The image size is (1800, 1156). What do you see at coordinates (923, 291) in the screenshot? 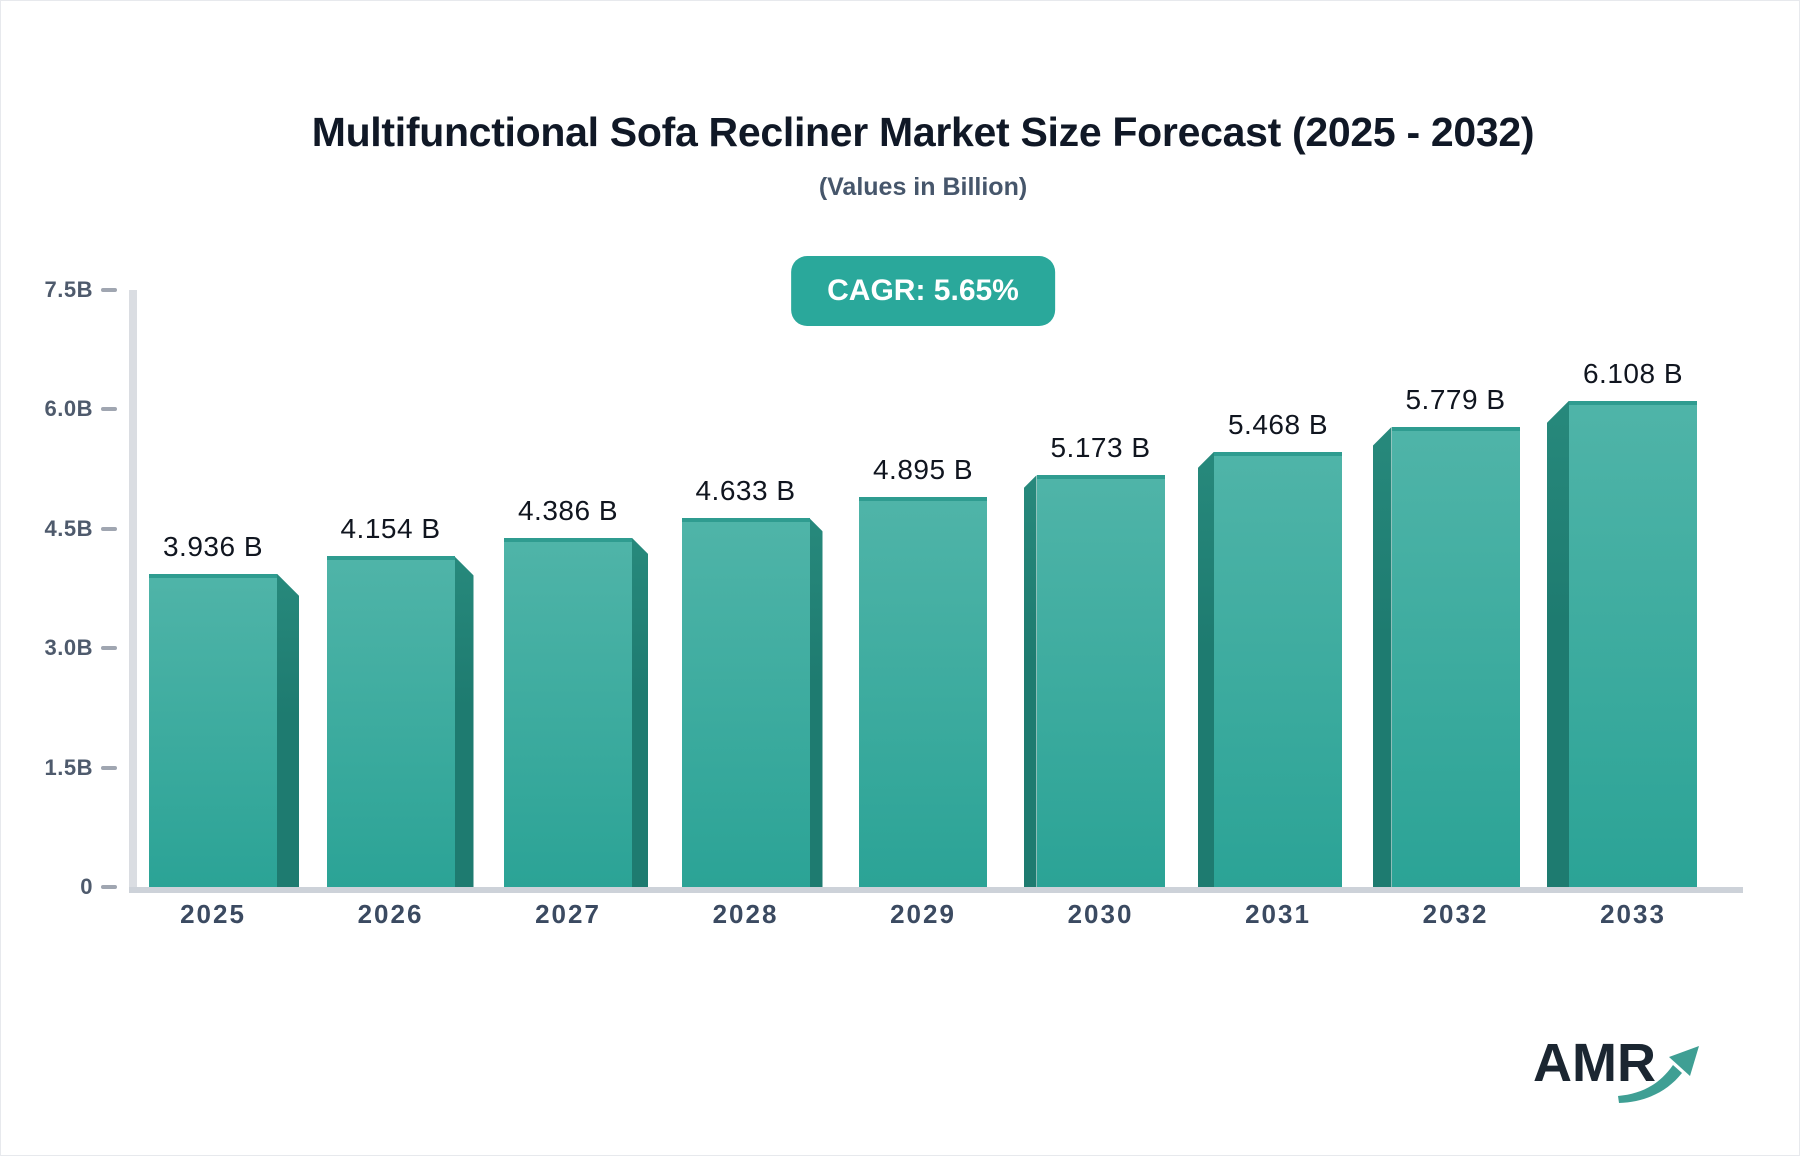
I see `cagr-badge: CAGR: 5.65%` at bounding box center [923, 291].